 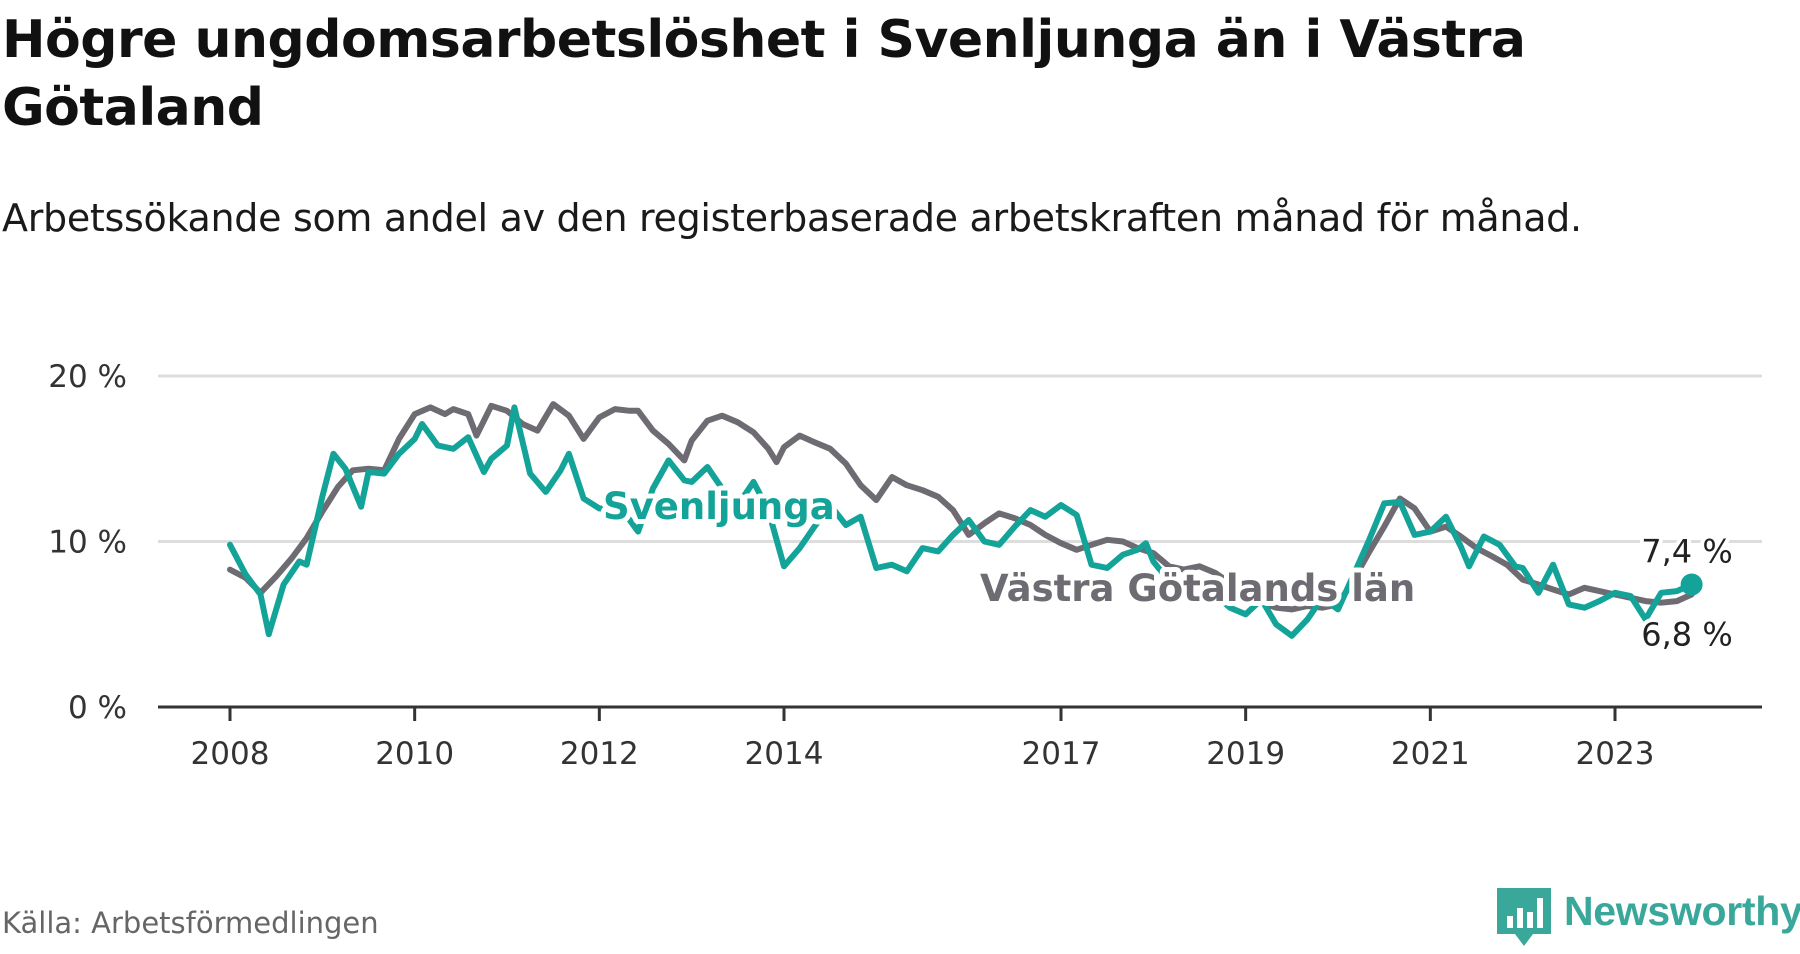 What do you see at coordinates (1686, 552) in the screenshot?
I see `svenljunga-end-value: 7,4 %` at bounding box center [1686, 552].